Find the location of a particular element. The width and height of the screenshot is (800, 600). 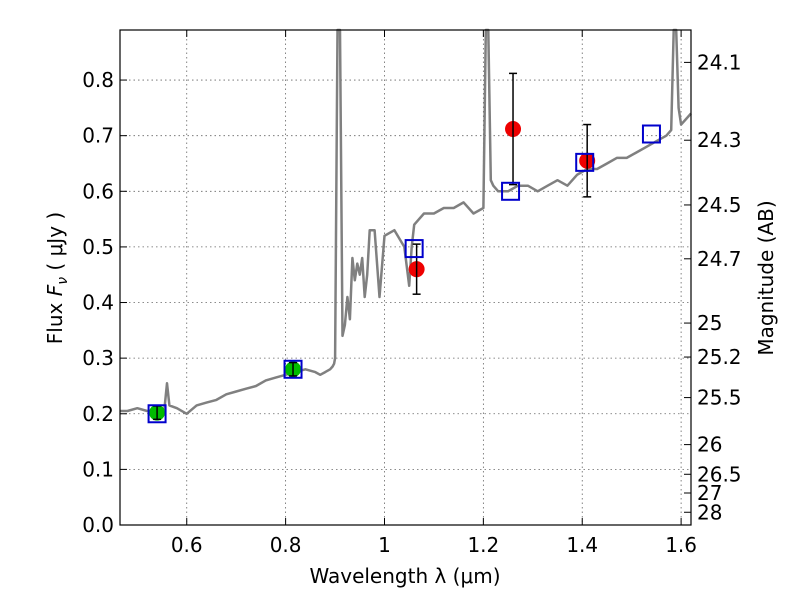

y-tick-label: 0.5 is located at coordinates (98, 247).